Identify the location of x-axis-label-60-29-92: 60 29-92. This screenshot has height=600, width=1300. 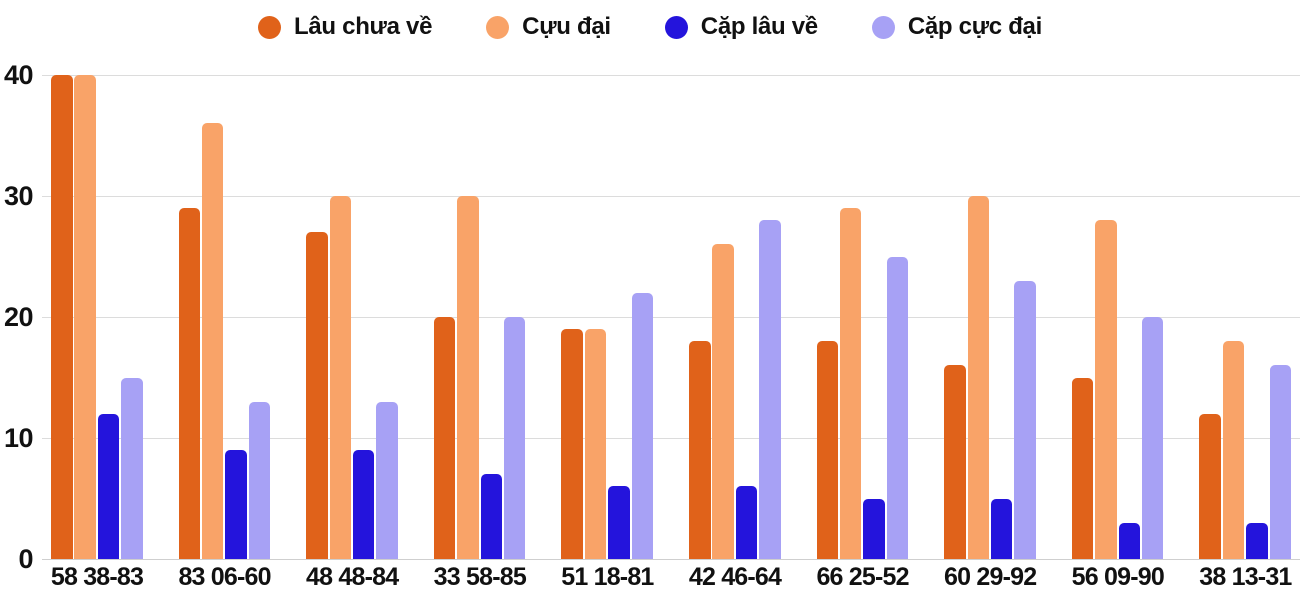
(990, 577).